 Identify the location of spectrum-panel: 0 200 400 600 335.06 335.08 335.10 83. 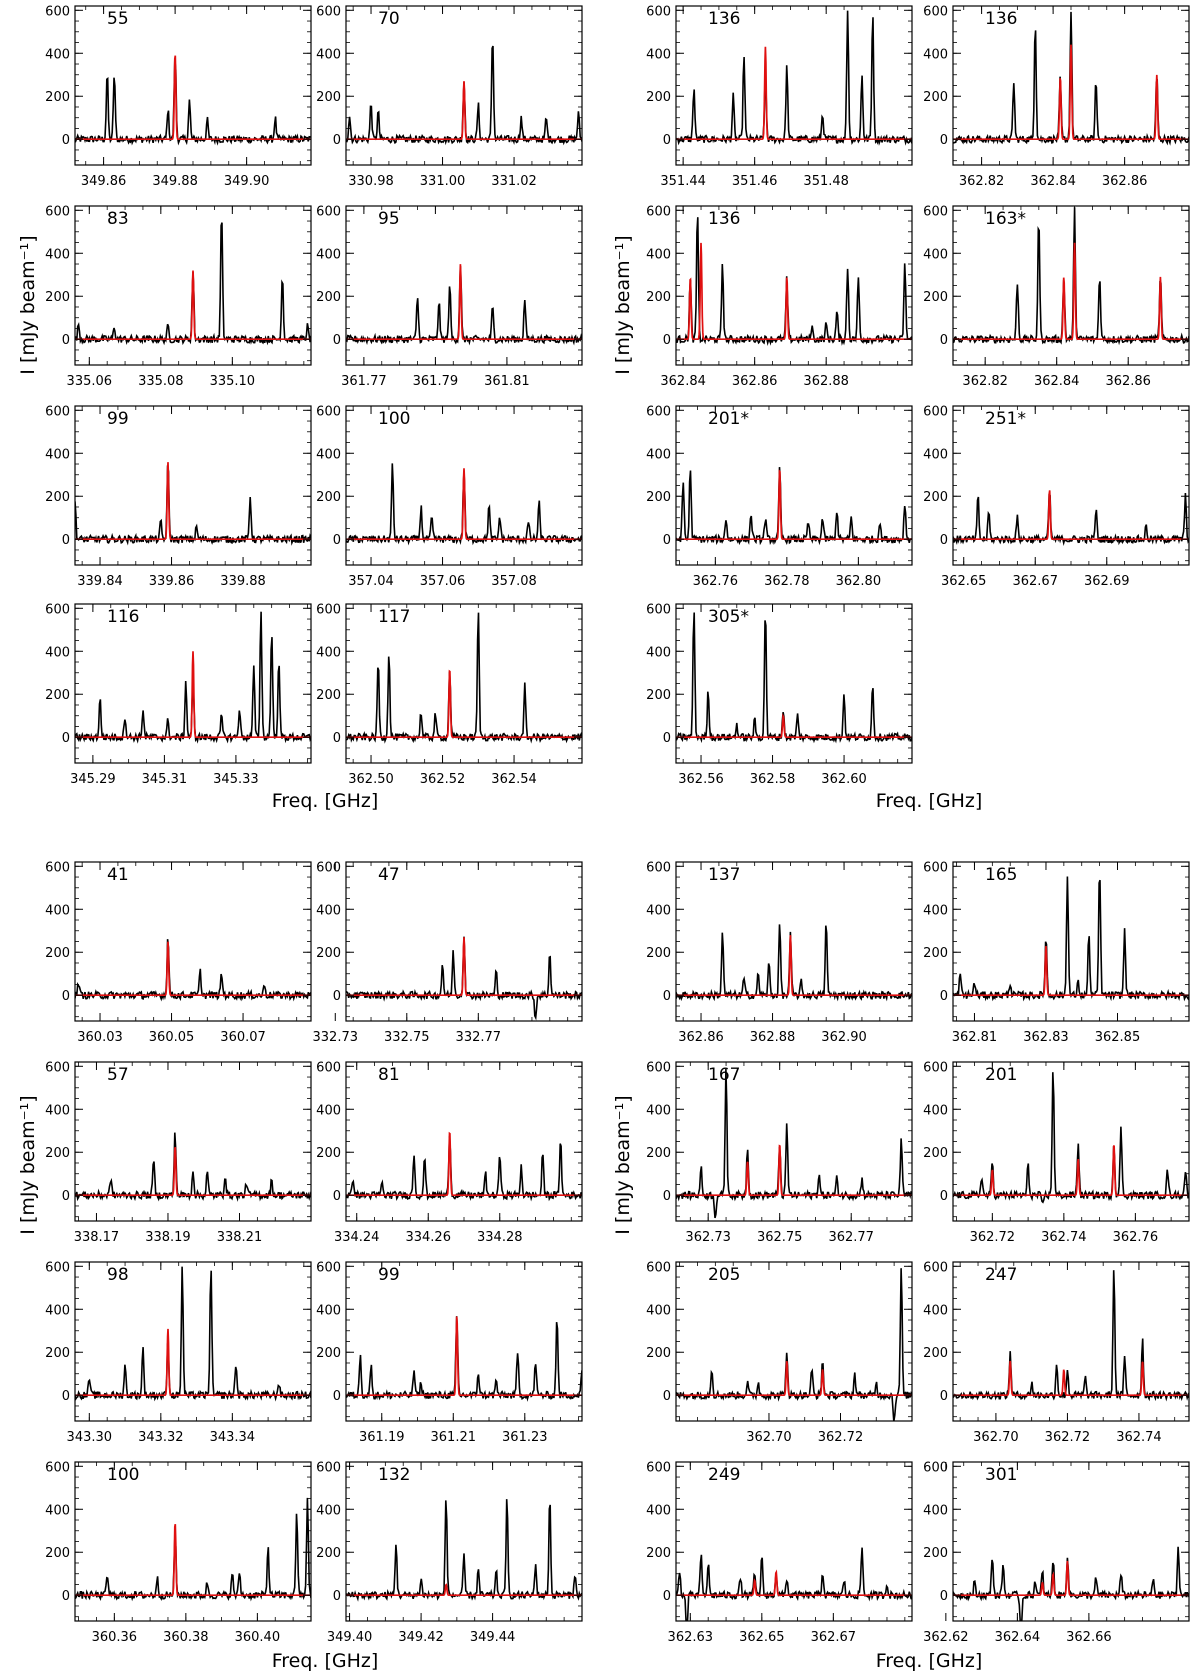
(178, 296).